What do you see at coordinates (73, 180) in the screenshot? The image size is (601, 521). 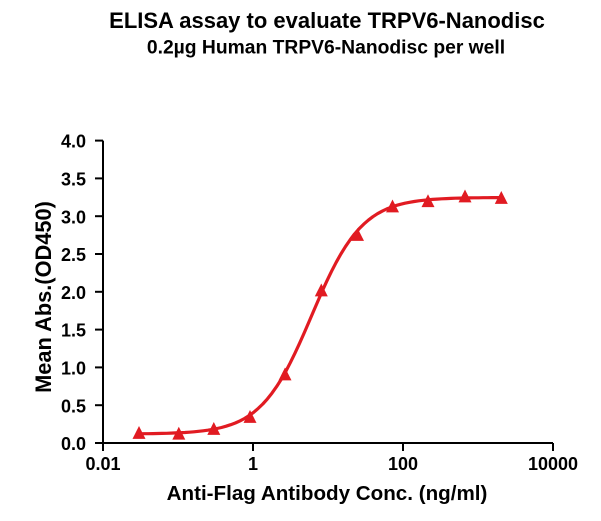 I see `svg-text: 3.5` at bounding box center [73, 180].